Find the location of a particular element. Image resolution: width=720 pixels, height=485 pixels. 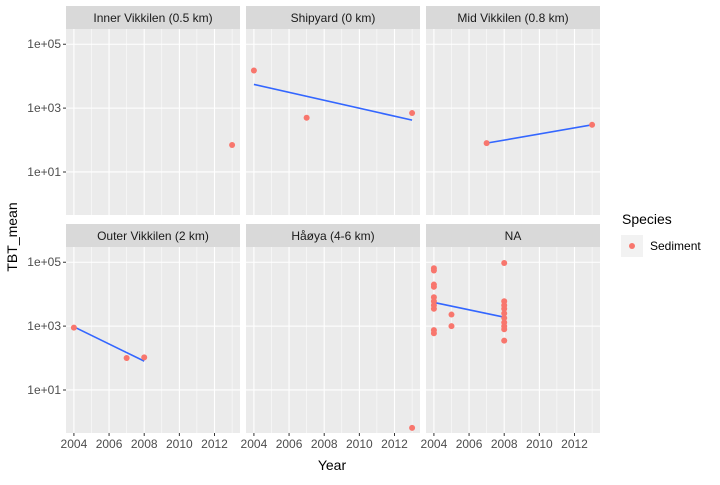

legend: Species Sediment is located at coordinates (661, 234).